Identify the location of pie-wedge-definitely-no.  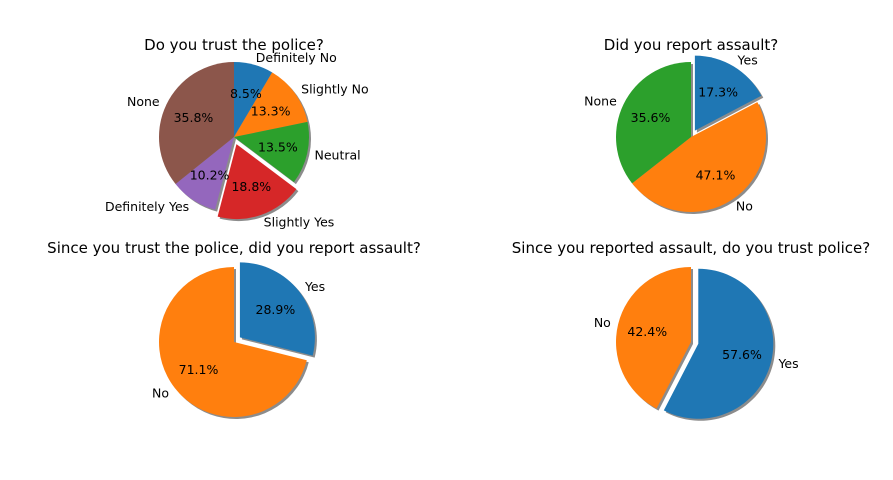
(253, 99).